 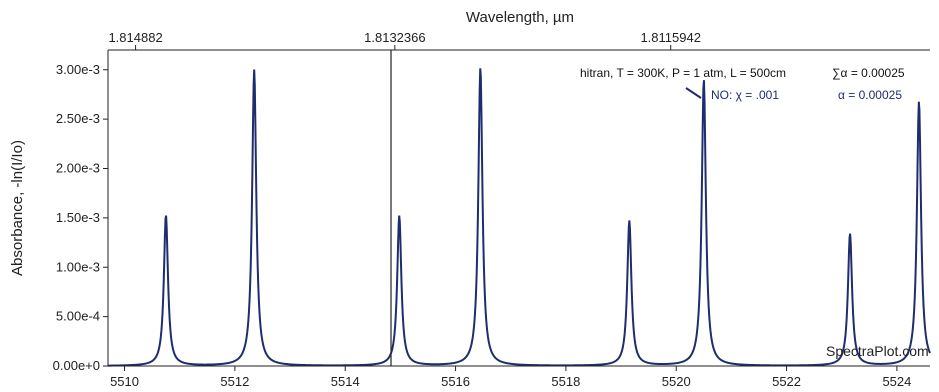 I want to click on x-tick-label: 5510, so click(x=124, y=381).